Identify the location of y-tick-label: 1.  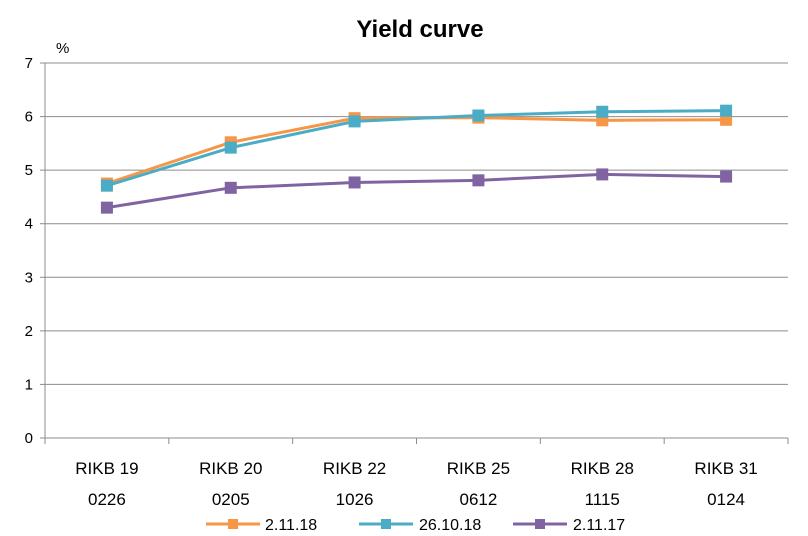
(29, 384).